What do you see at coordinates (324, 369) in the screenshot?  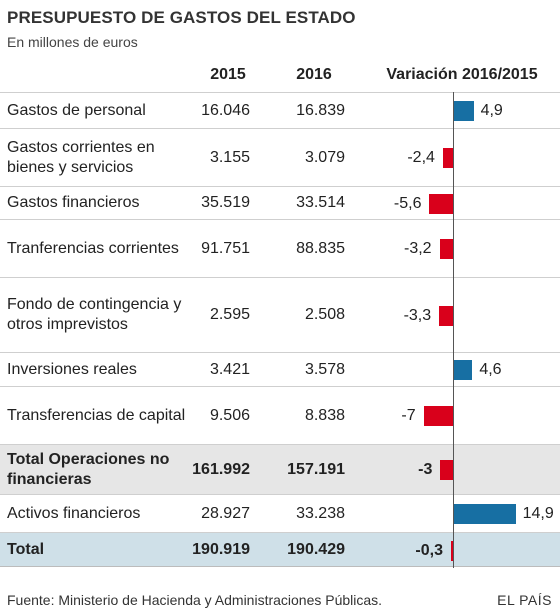 I see `value-2016: 3.578` at bounding box center [324, 369].